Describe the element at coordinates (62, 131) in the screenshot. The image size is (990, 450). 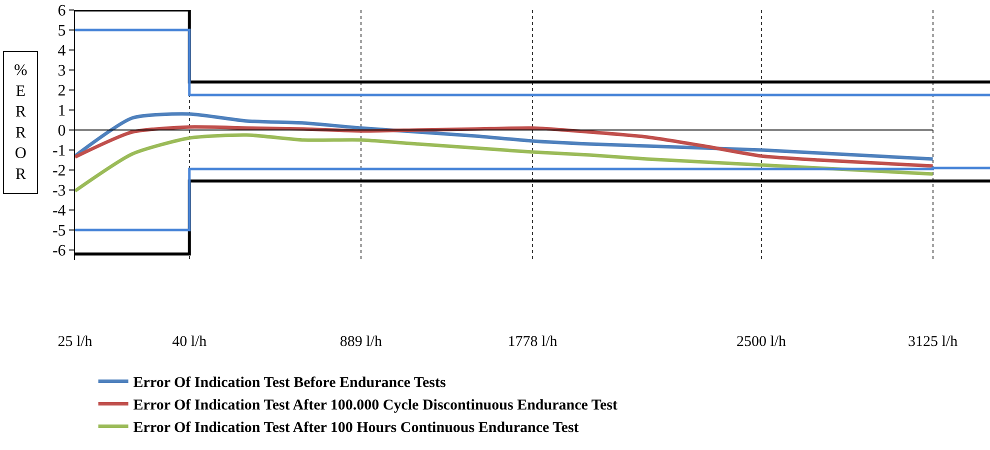
I see `y-tick-label: 0` at that location.